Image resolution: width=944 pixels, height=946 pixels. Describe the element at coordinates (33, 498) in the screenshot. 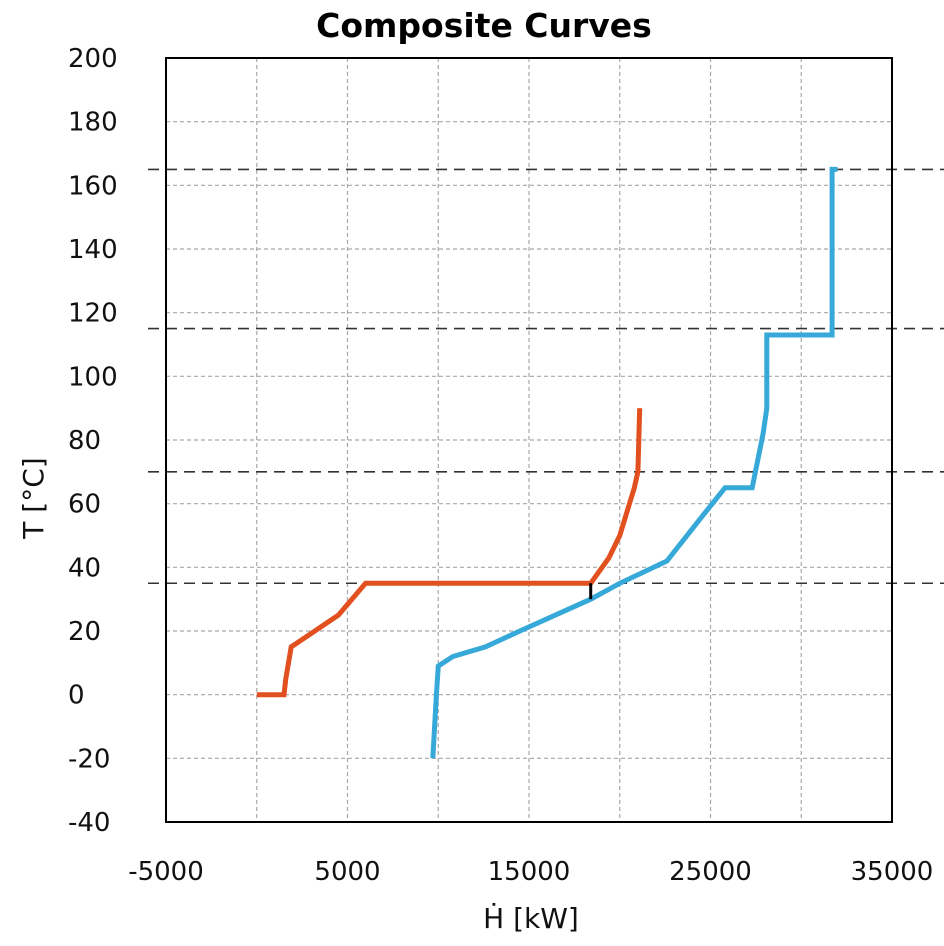

I see `y-axis-label: T [°C]` at that location.